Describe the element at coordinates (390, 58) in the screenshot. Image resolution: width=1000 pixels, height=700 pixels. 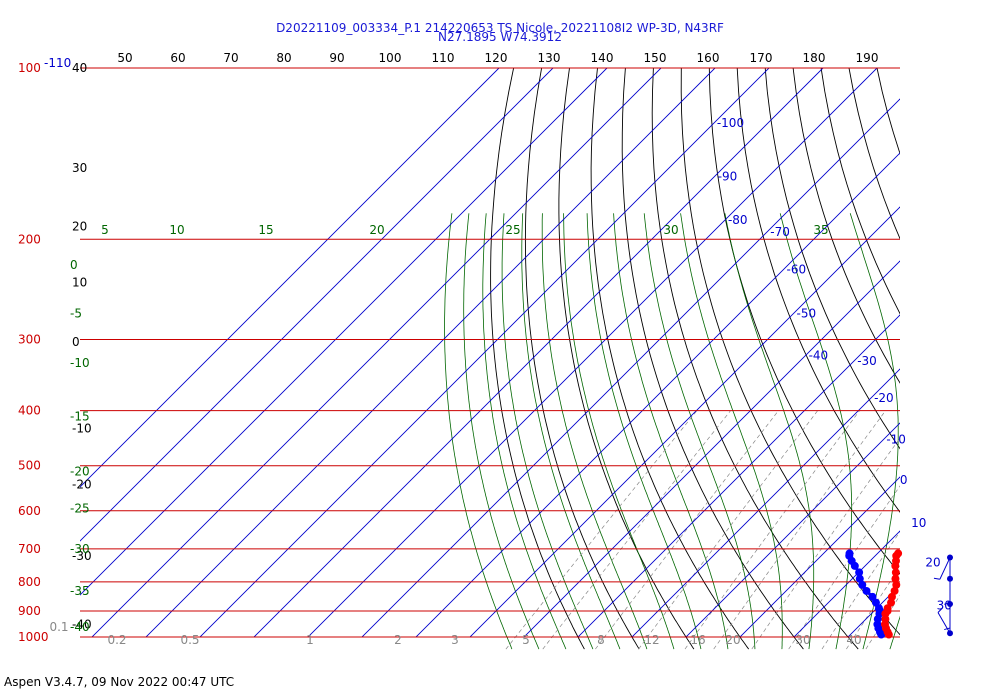
I see `top-axis-label: 100` at that location.